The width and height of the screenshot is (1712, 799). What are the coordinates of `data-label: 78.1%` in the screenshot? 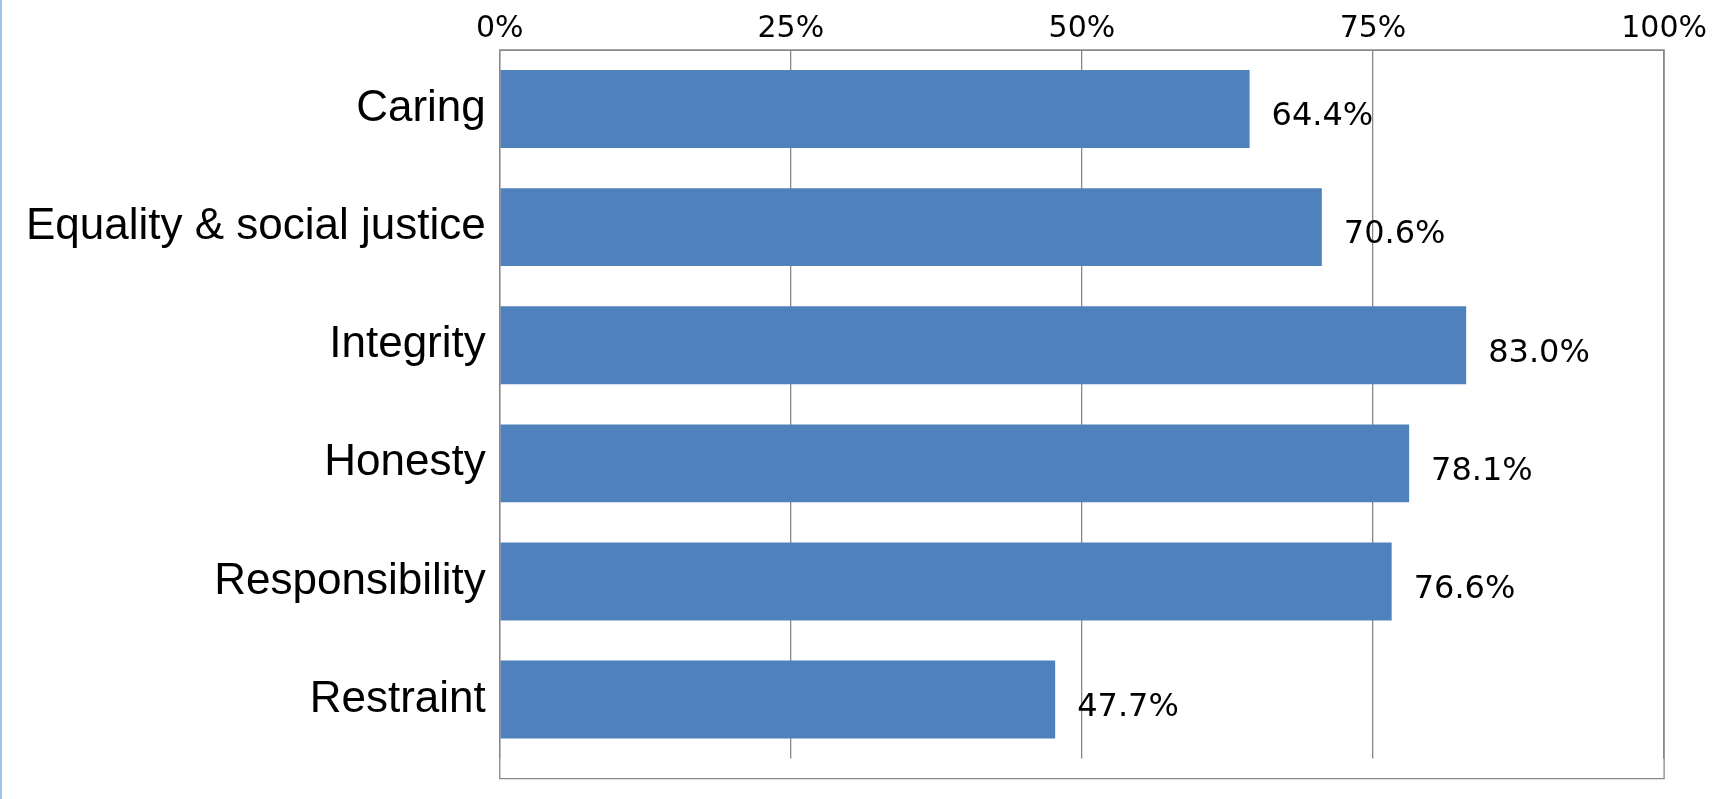 It's located at (1482, 468).